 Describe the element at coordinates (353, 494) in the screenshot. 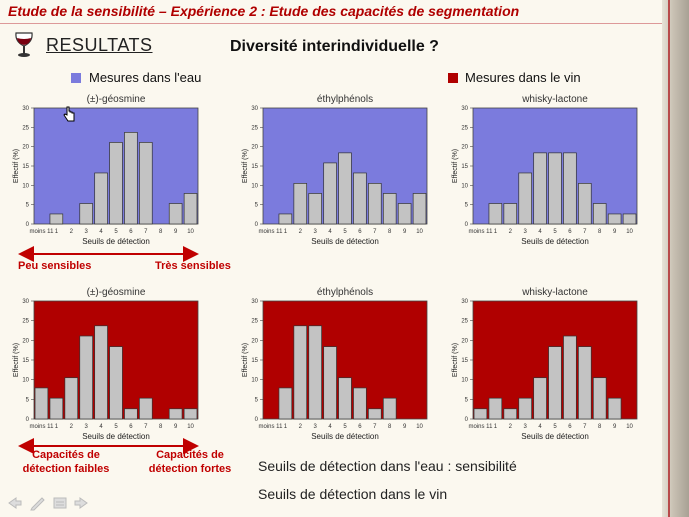

I see `bottom-text-line2: Seuils de détection dans le vin` at that location.